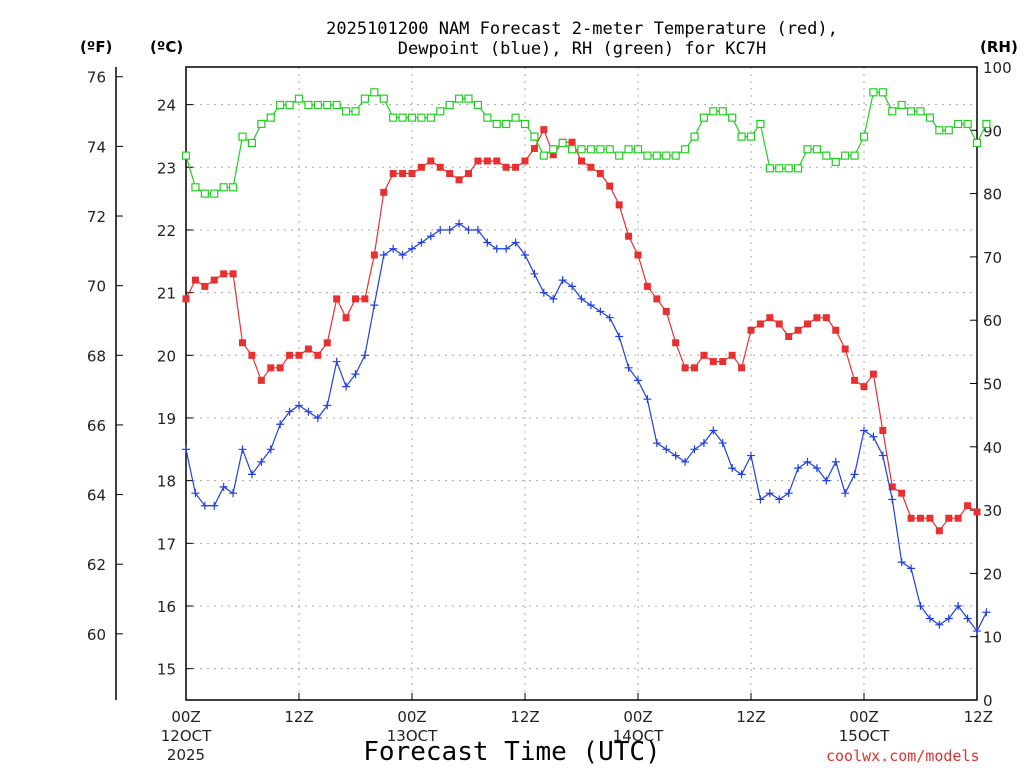  I want to click on fahrenheit-tick-label-72: 72, so click(96, 217).